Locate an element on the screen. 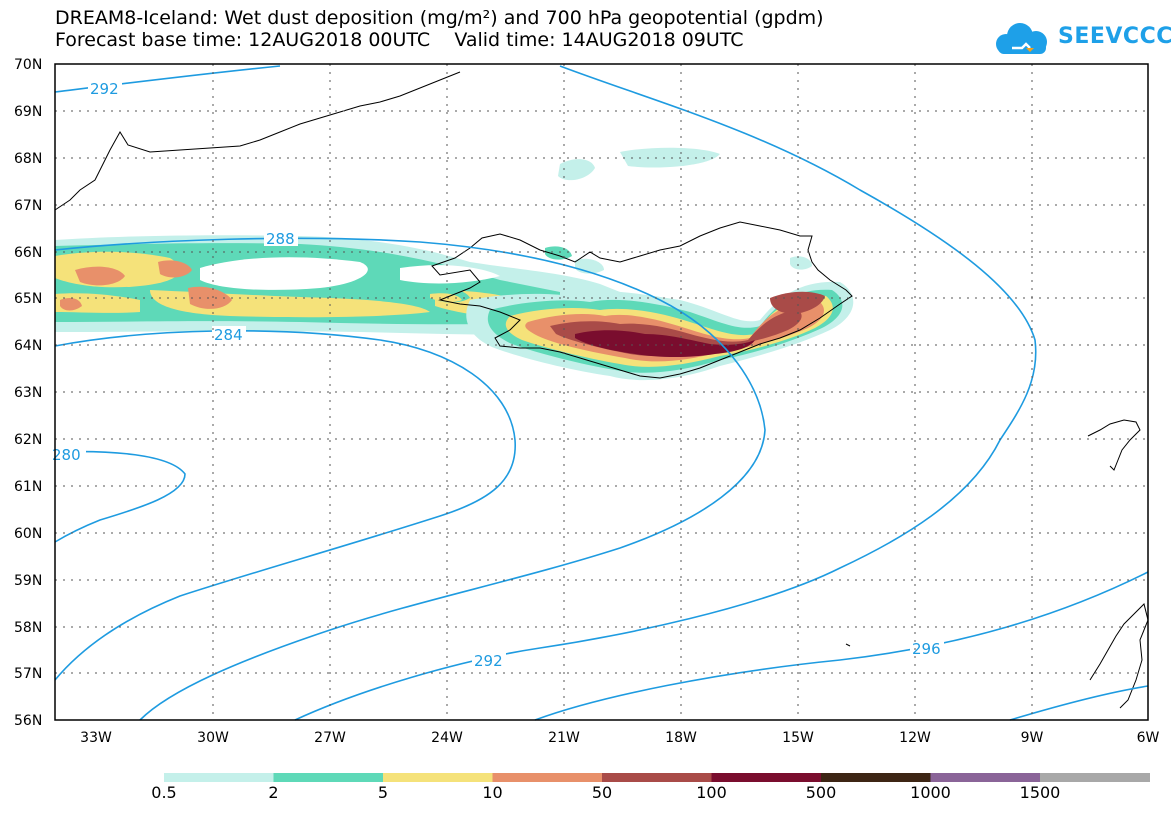 This screenshot has width=1175, height=815. lon-label: 30W is located at coordinates (213, 738).